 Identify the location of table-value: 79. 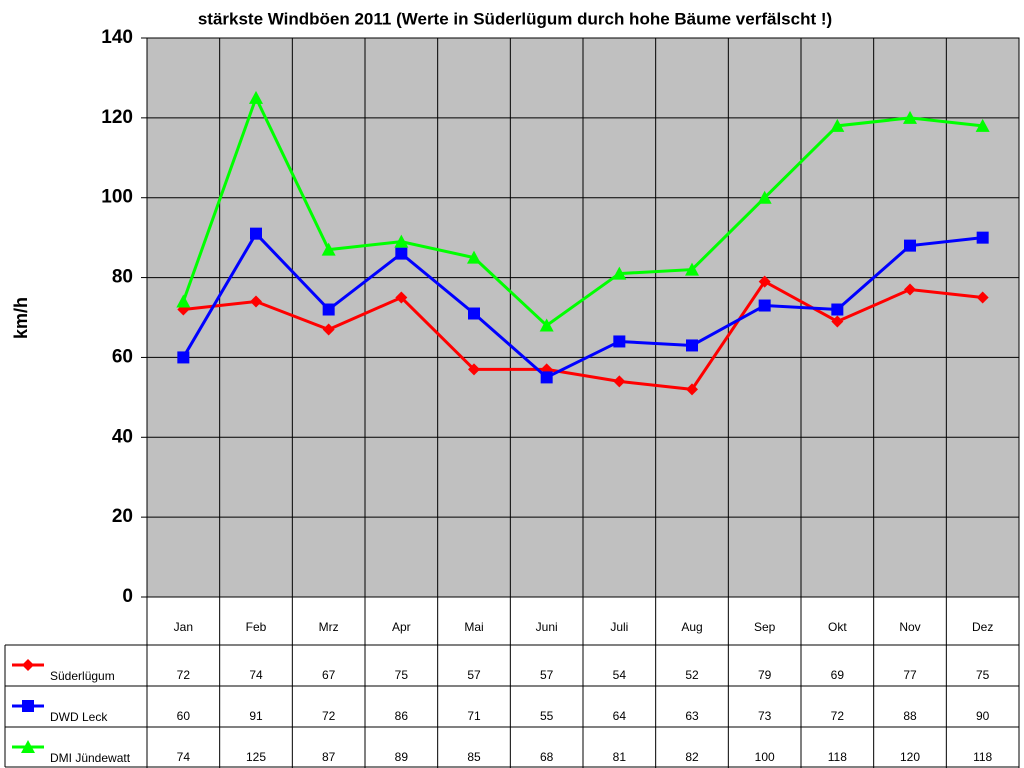
(765, 675).